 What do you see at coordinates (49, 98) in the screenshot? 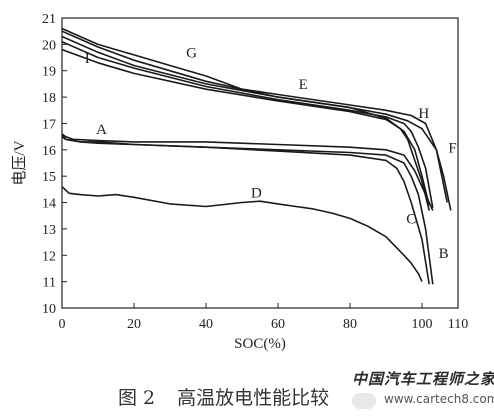
I see `y-tick-label: 18` at bounding box center [49, 98].